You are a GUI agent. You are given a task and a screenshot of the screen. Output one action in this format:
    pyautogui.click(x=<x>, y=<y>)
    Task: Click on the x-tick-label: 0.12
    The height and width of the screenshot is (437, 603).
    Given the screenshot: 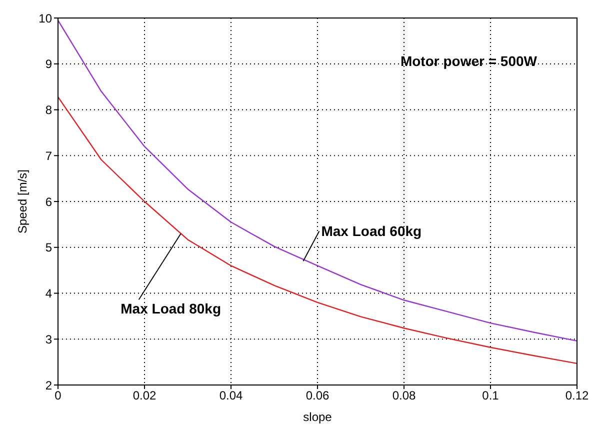 What is the action you would take?
    pyautogui.click(x=577, y=395)
    